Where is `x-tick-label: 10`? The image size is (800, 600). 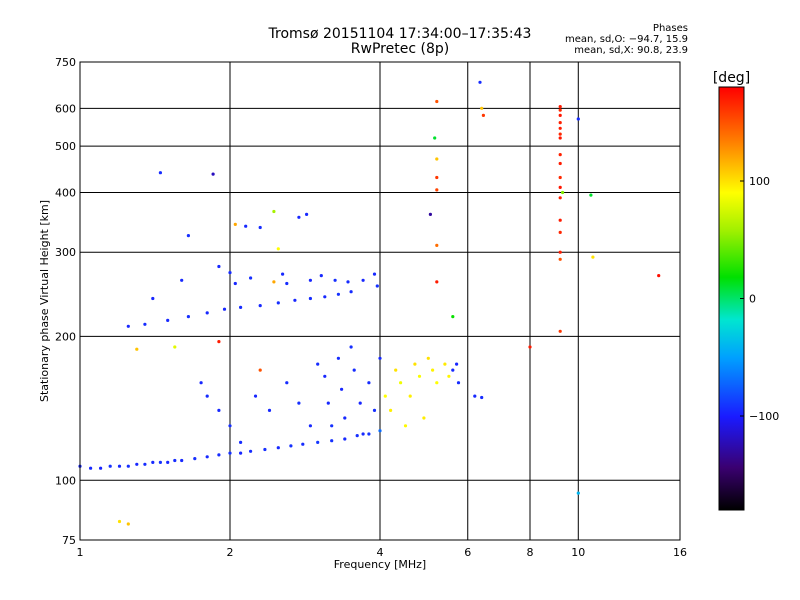 x-tick-label: 10 is located at coordinates (578, 552).